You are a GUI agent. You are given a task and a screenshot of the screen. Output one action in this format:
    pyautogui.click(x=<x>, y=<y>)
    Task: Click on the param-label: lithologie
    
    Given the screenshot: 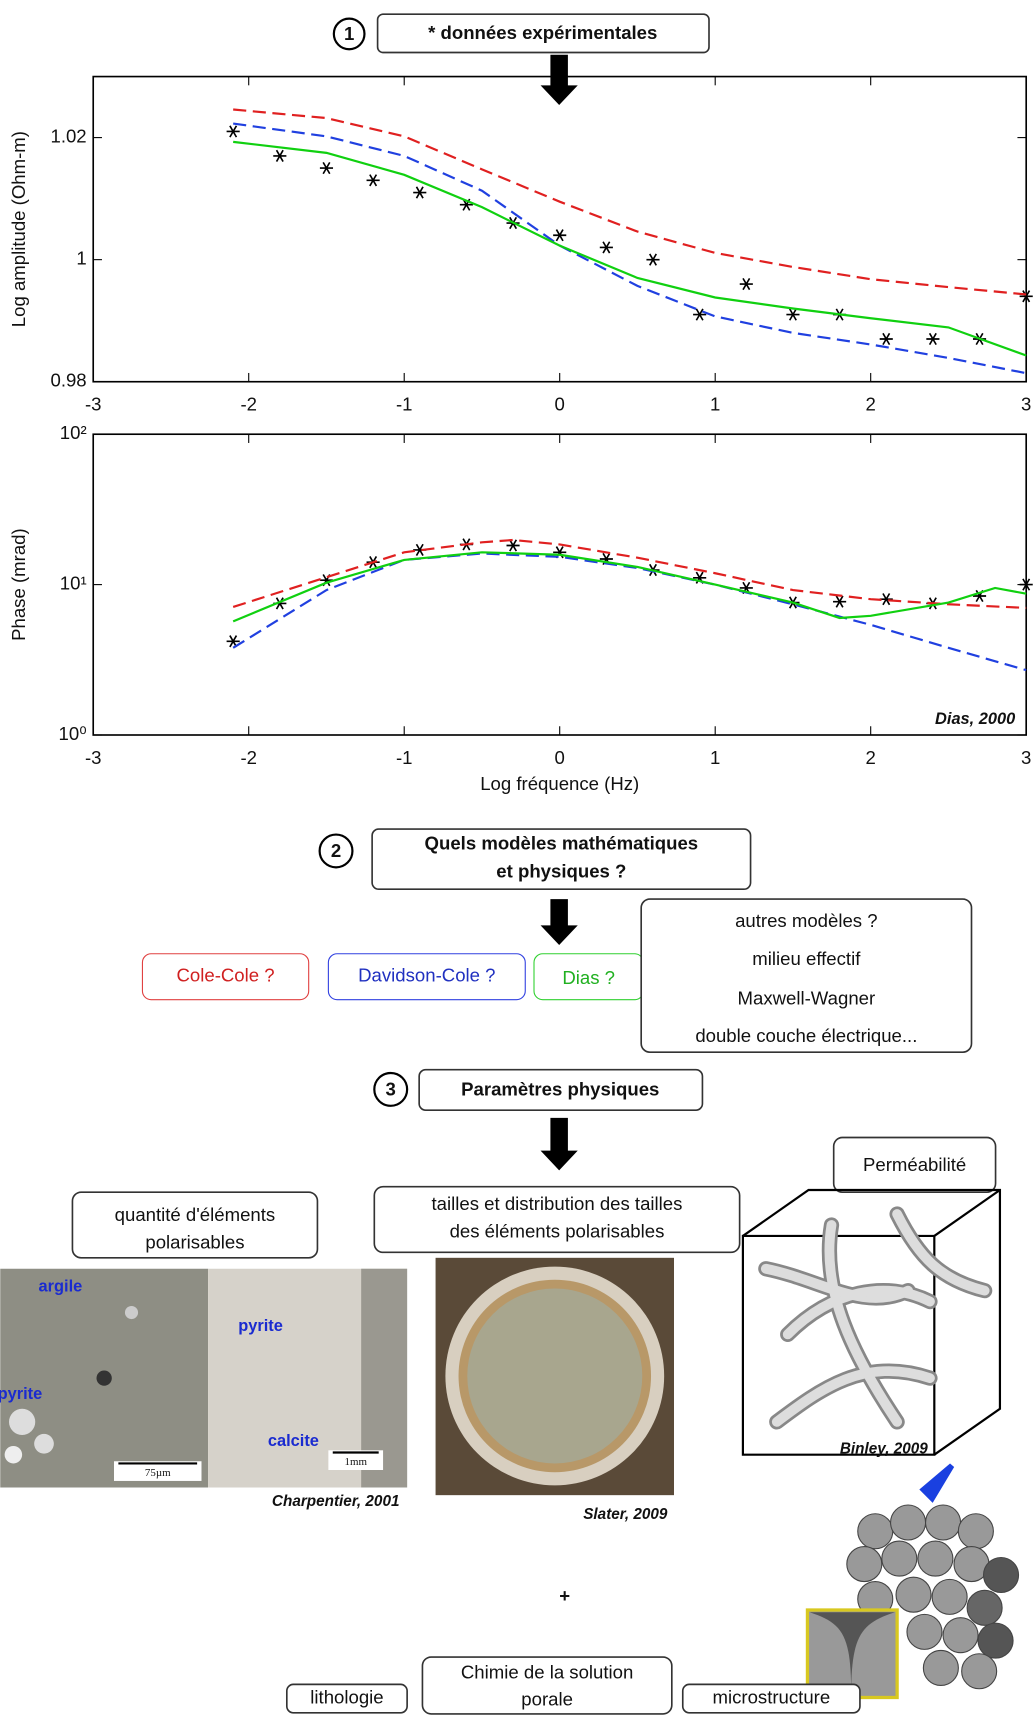 What is the action you would take?
    pyautogui.click(x=346, y=1697)
    